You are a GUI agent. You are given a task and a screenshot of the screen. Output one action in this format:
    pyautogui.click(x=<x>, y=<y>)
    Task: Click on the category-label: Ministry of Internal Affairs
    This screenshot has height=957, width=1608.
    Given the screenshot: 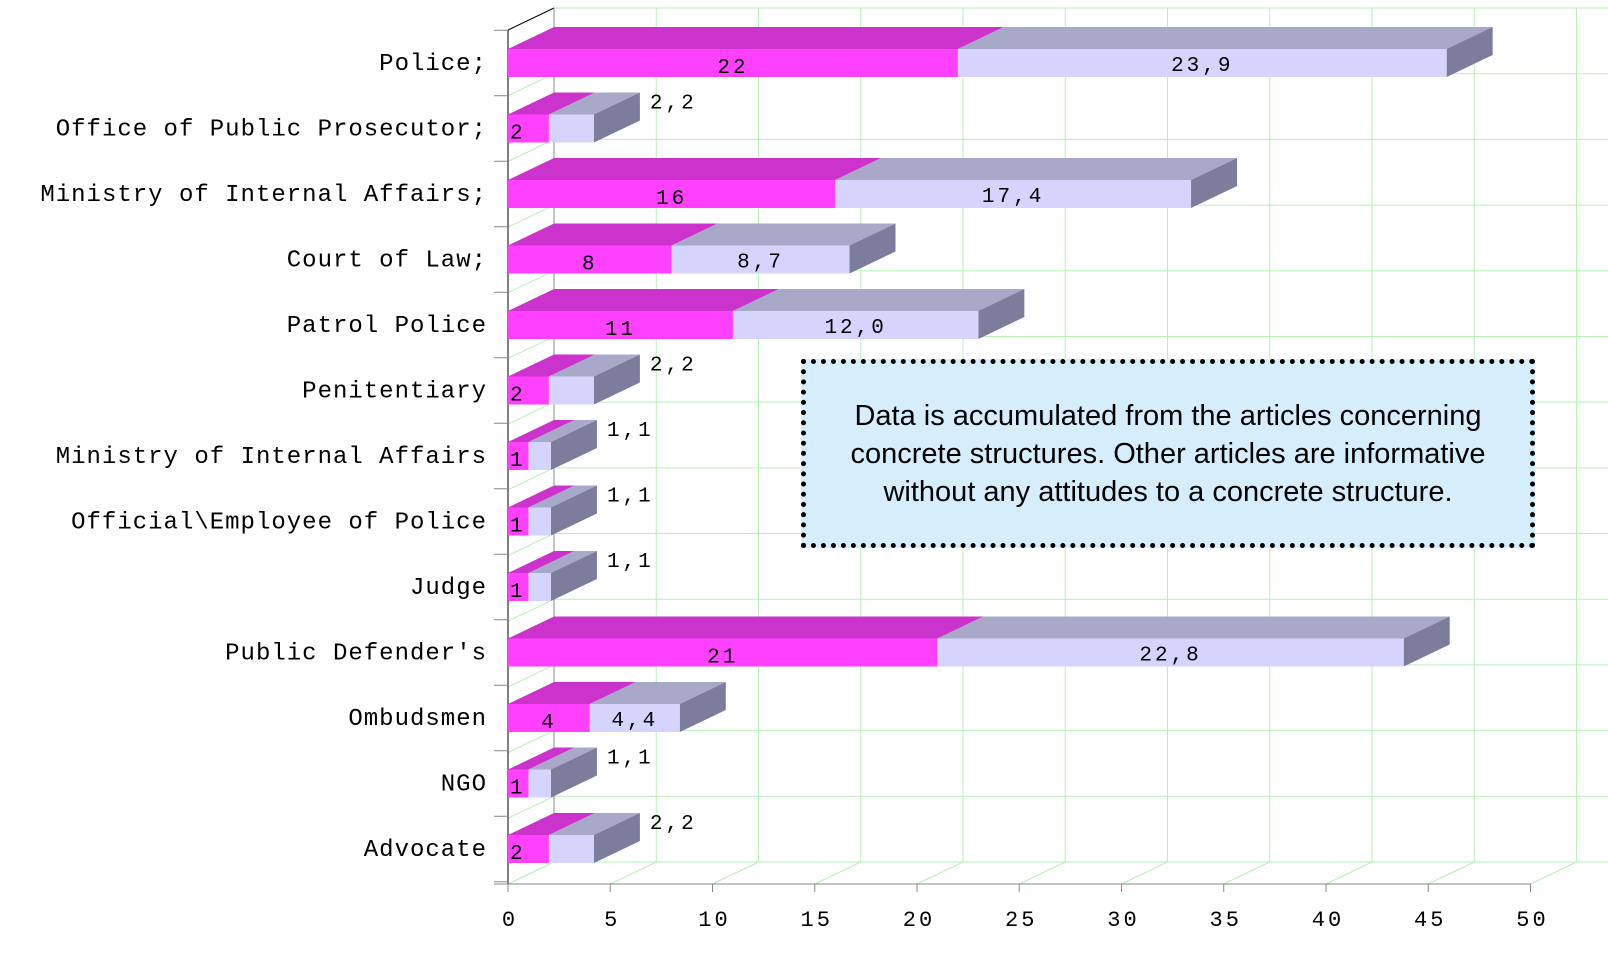 What is the action you would take?
    pyautogui.click(x=271, y=457)
    